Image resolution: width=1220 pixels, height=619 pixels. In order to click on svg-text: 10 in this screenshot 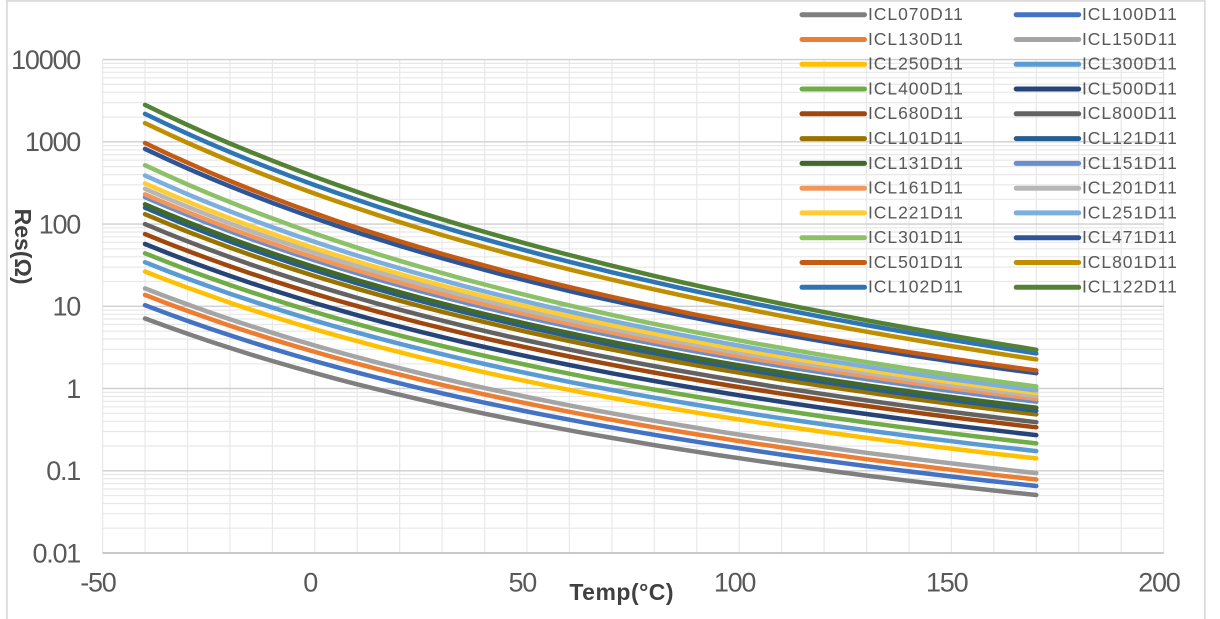, I will do `click(66, 307)`.